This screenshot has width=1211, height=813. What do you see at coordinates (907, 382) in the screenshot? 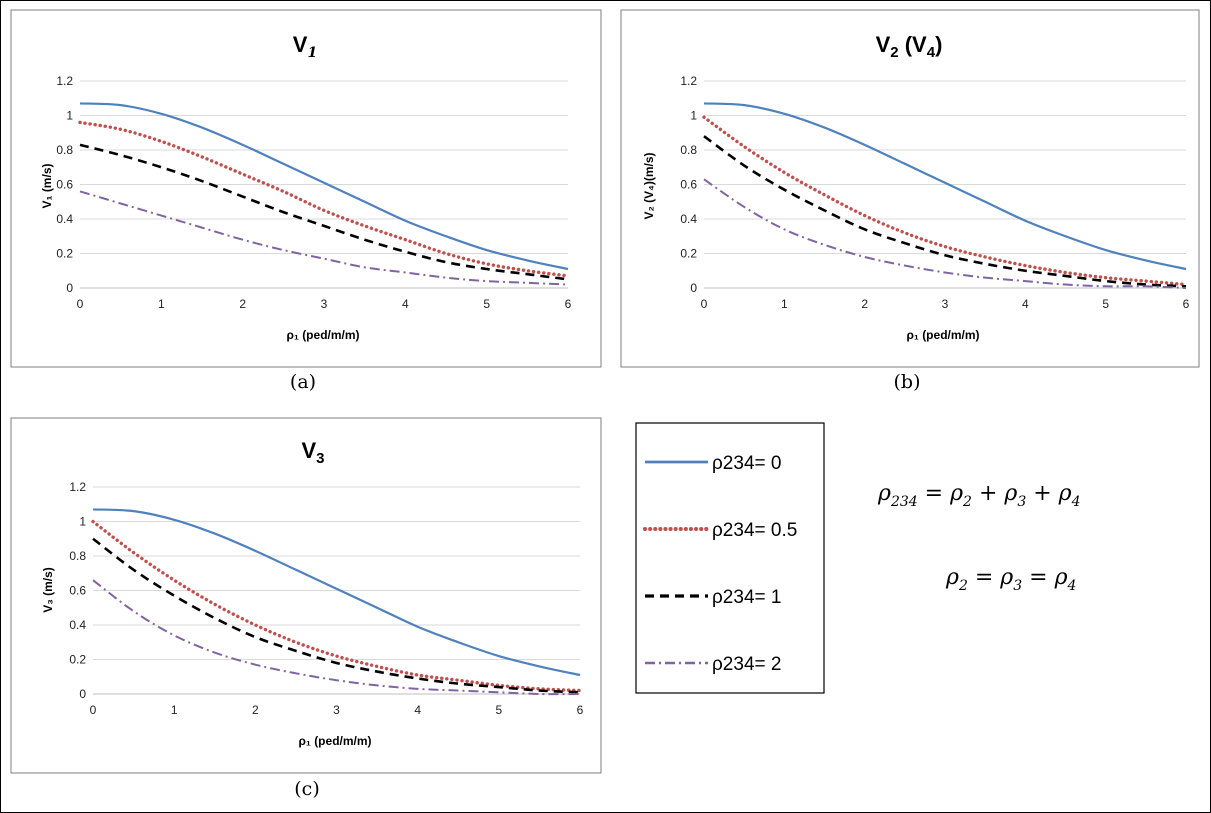
I see `panel-caption: (b)` at bounding box center [907, 382].